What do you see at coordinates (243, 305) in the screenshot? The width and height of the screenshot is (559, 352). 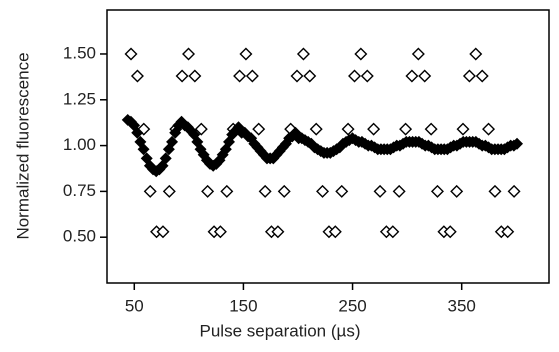 I see `x-tick-label: 150` at bounding box center [243, 305].